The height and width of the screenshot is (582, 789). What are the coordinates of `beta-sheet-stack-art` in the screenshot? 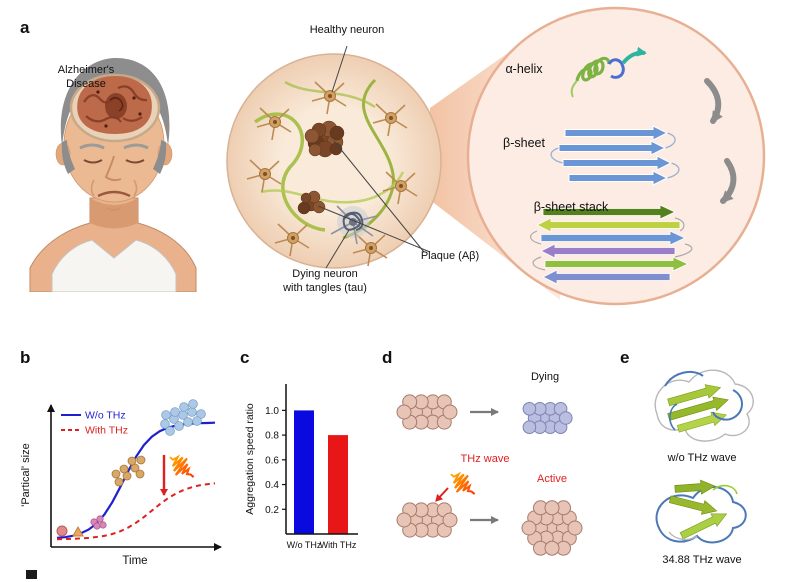 It's located at (611, 244).